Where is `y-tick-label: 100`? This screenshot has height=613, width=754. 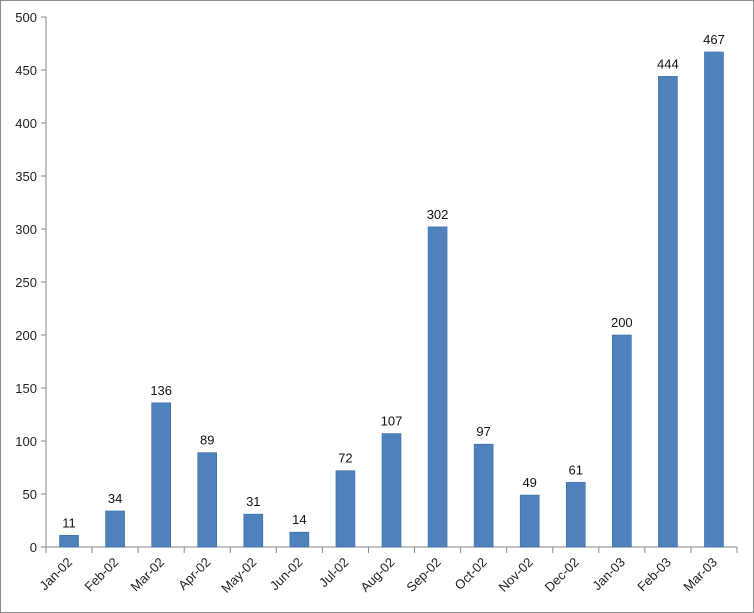 y-tick-label: 100 is located at coordinates (26, 441).